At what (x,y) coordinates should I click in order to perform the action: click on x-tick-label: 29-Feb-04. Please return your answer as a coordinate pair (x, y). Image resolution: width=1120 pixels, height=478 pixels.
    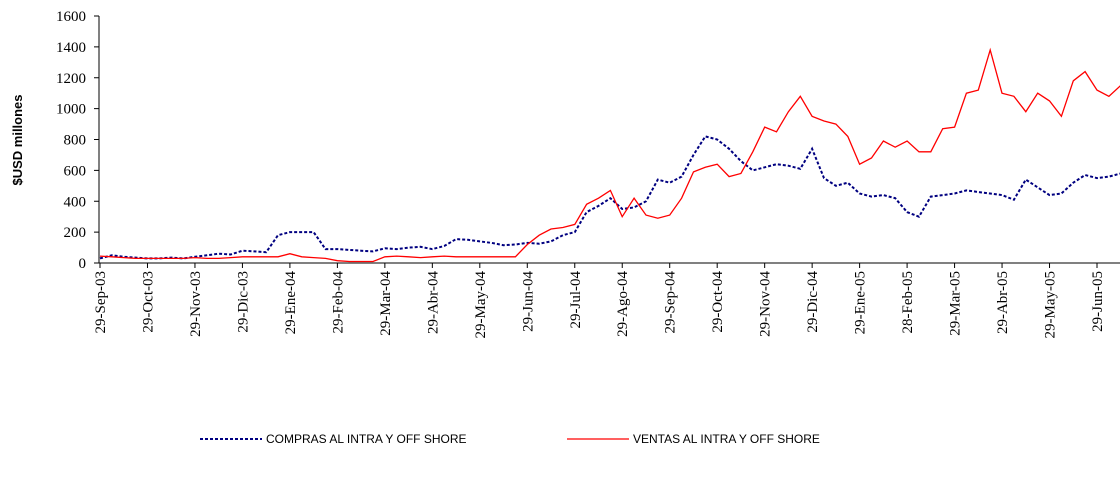
    Looking at the image, I should click on (338, 302).